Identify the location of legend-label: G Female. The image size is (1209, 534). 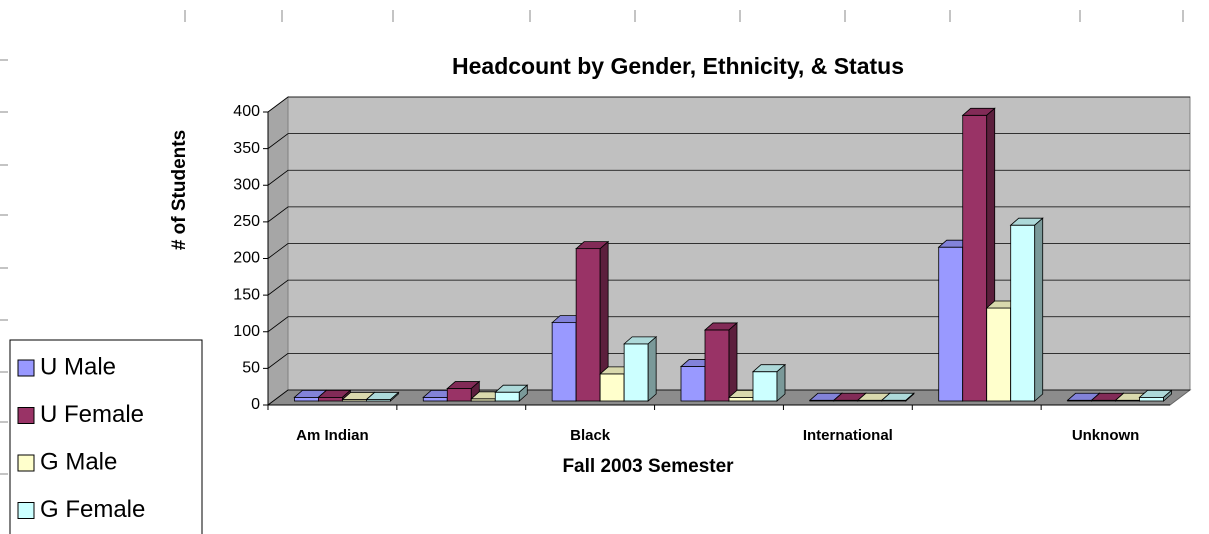
(92, 509).